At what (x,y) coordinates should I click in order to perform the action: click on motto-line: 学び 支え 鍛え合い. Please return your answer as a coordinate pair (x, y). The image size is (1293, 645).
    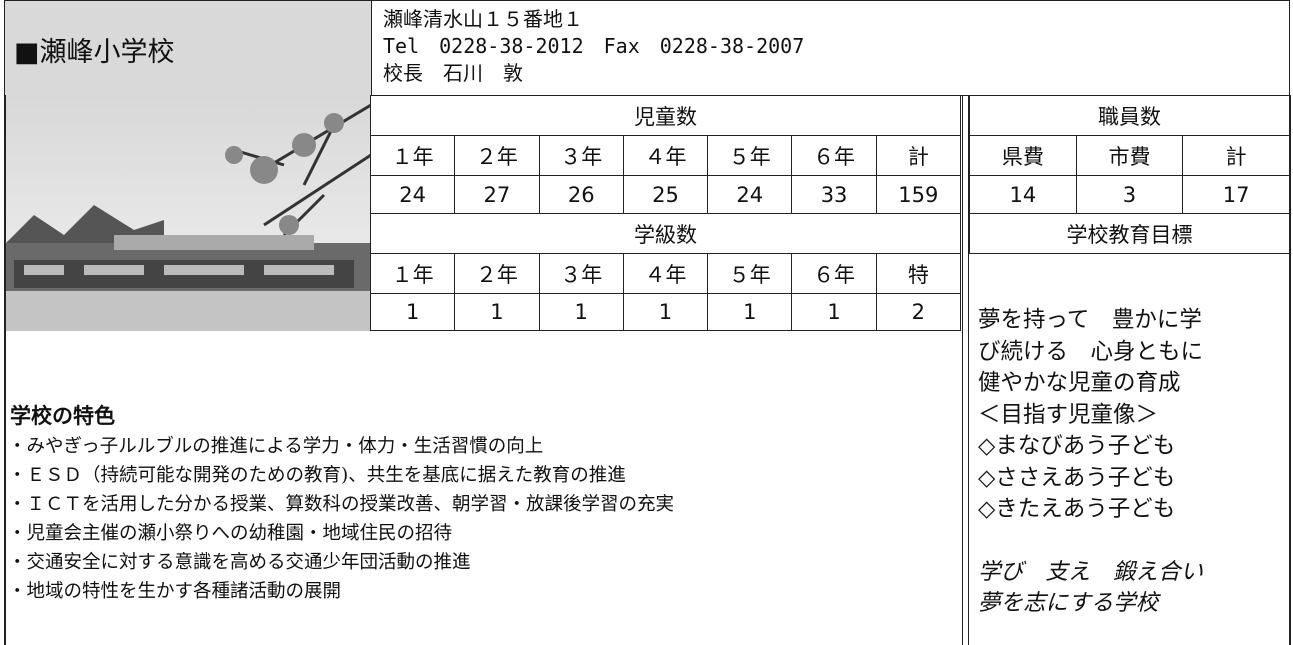
    Looking at the image, I should click on (1091, 571).